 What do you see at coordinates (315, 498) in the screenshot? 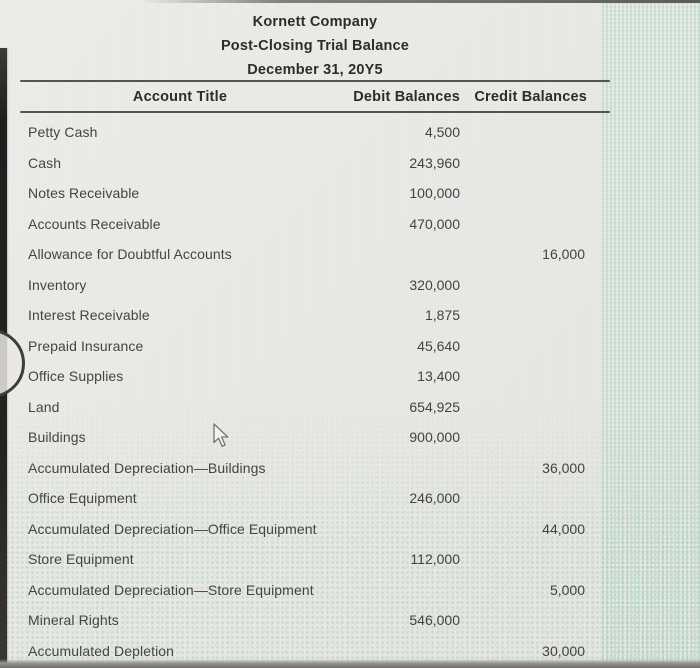
I see `table-row: Office Equipment 246,000` at bounding box center [315, 498].